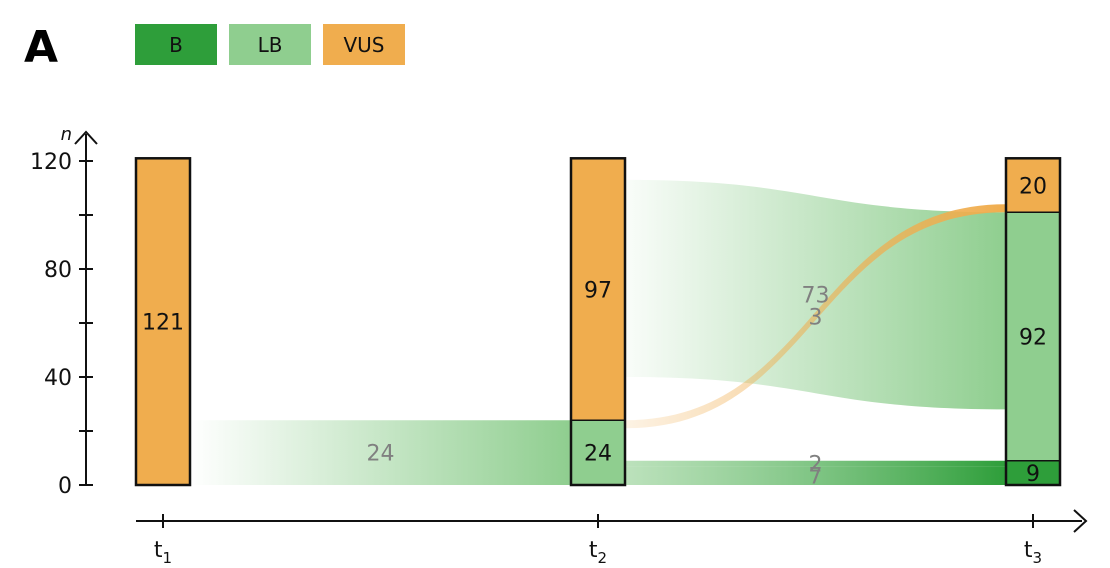  I want to click on flow-label: 3, so click(816, 317).